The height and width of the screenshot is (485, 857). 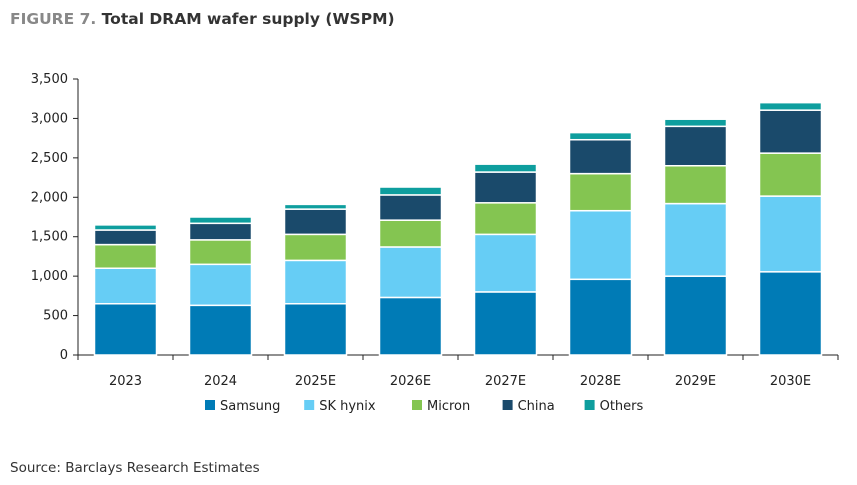 What do you see at coordinates (49, 237) in the screenshot?
I see `y-tick-label: 1,500` at bounding box center [49, 237].